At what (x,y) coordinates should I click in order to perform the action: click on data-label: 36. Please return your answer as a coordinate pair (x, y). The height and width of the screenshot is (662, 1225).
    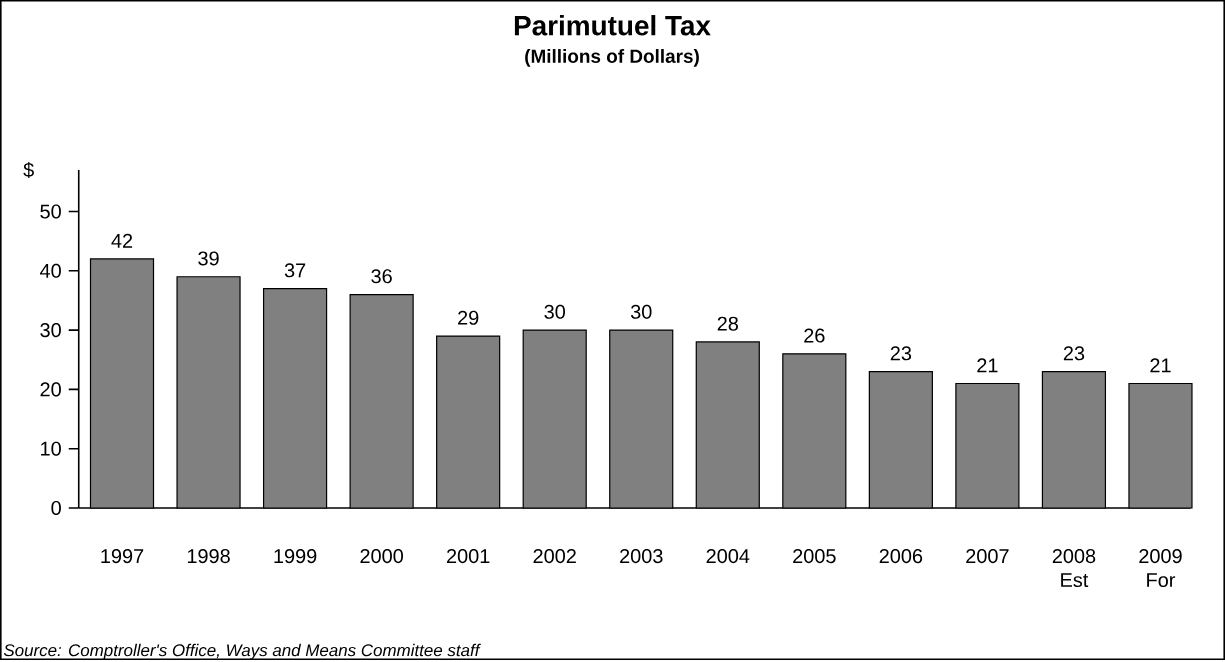
    Looking at the image, I should click on (381, 276).